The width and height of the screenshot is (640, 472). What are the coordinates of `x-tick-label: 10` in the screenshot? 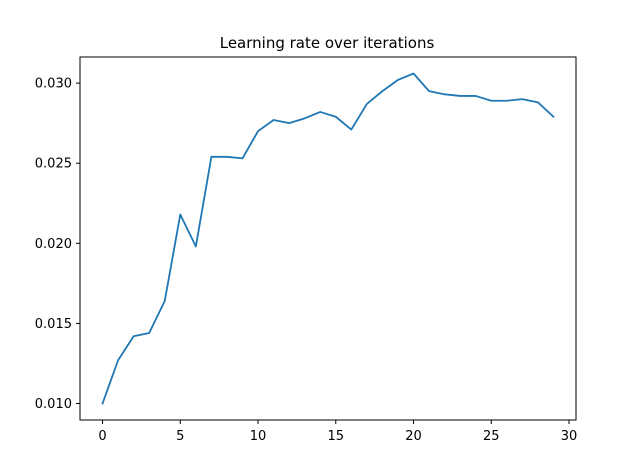 It's located at (258, 436).